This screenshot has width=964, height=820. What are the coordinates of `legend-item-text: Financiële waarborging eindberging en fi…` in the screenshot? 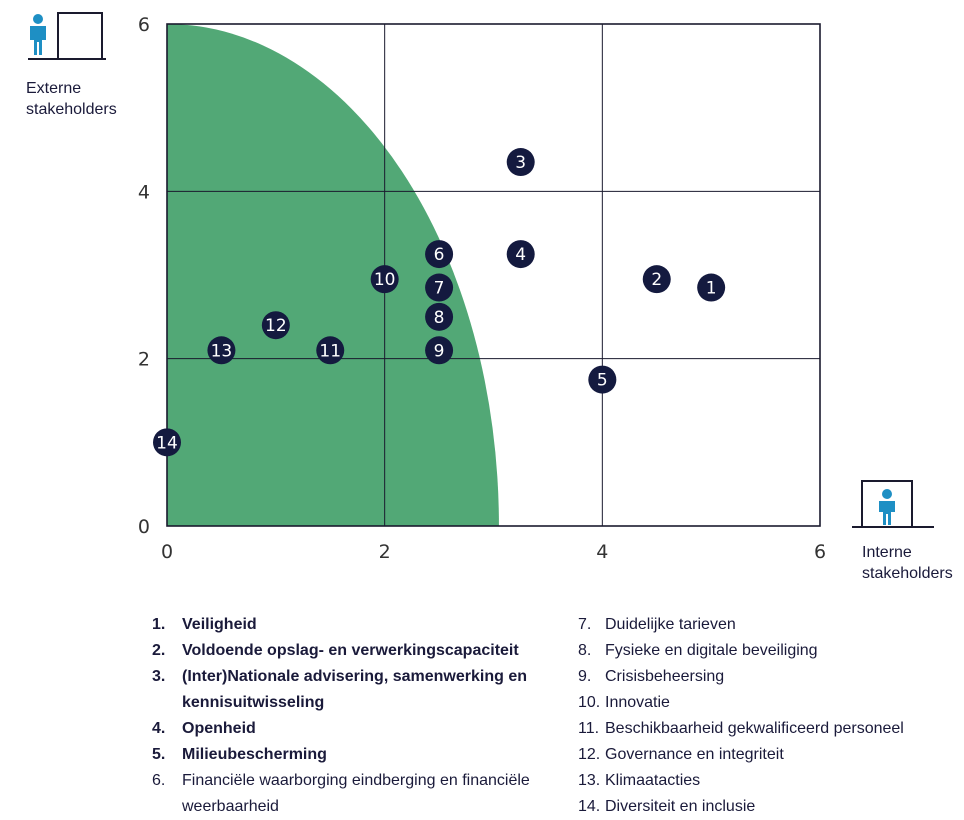 It's located at (356, 793).